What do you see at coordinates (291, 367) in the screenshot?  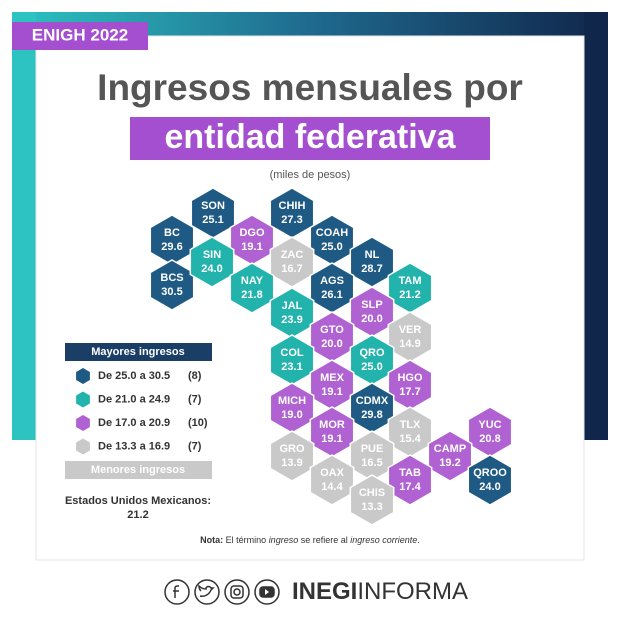 I see `state-value: 23.1` at bounding box center [291, 367].